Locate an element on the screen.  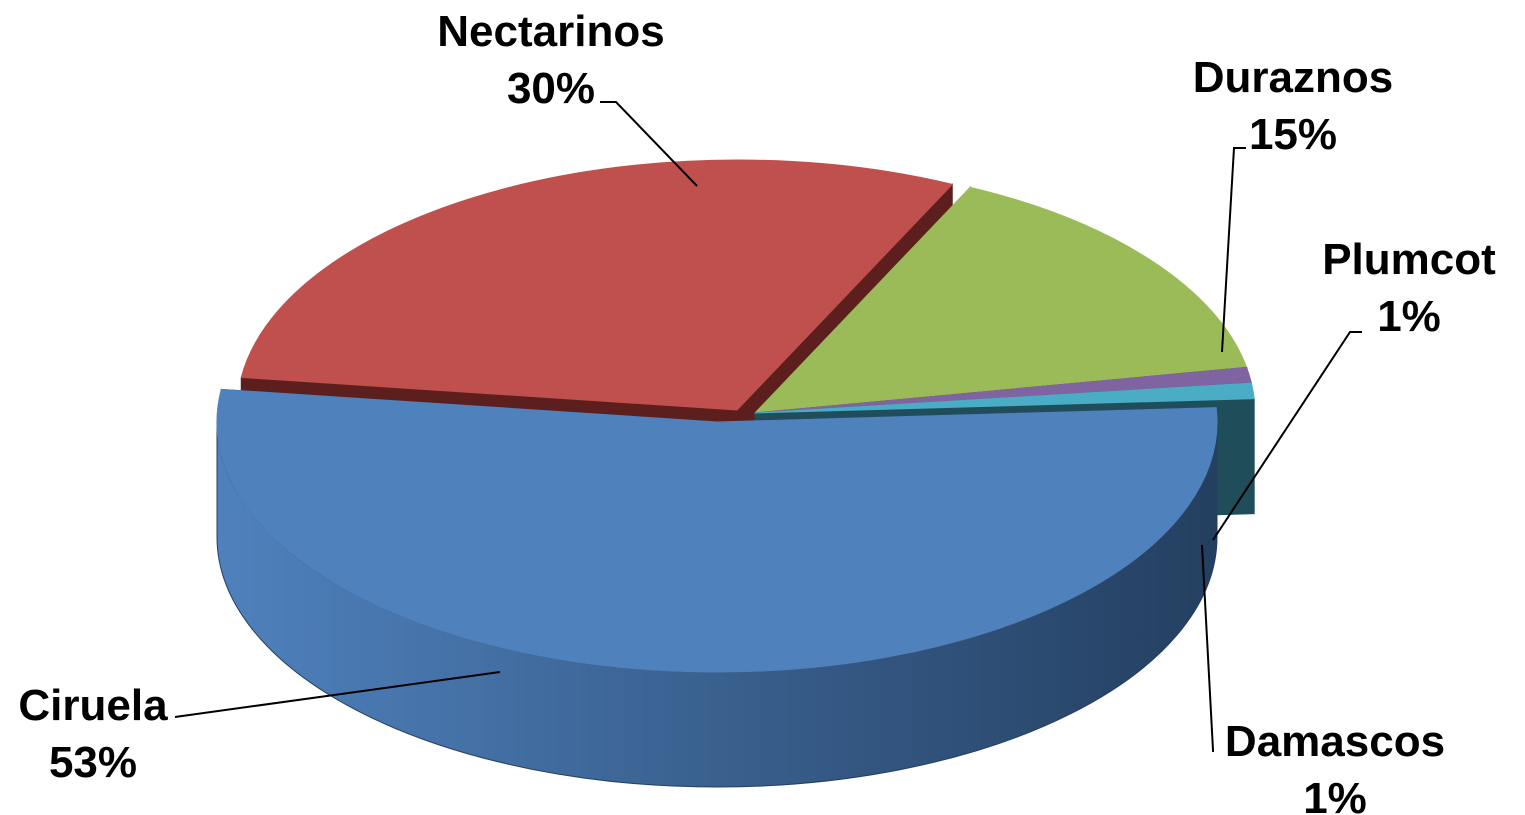
leader-line-ciruela is located at coordinates (337, 694).